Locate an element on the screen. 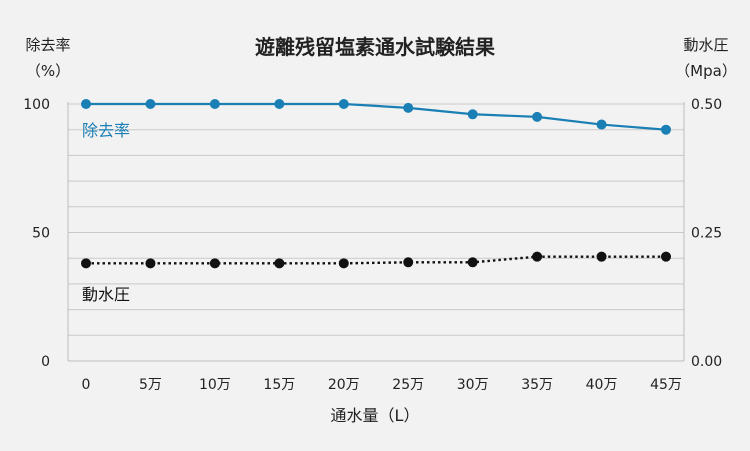 Image resolution: width=750 pixels, height=451 pixels. left-axis-label-line1: 除去率 is located at coordinates (47, 45).